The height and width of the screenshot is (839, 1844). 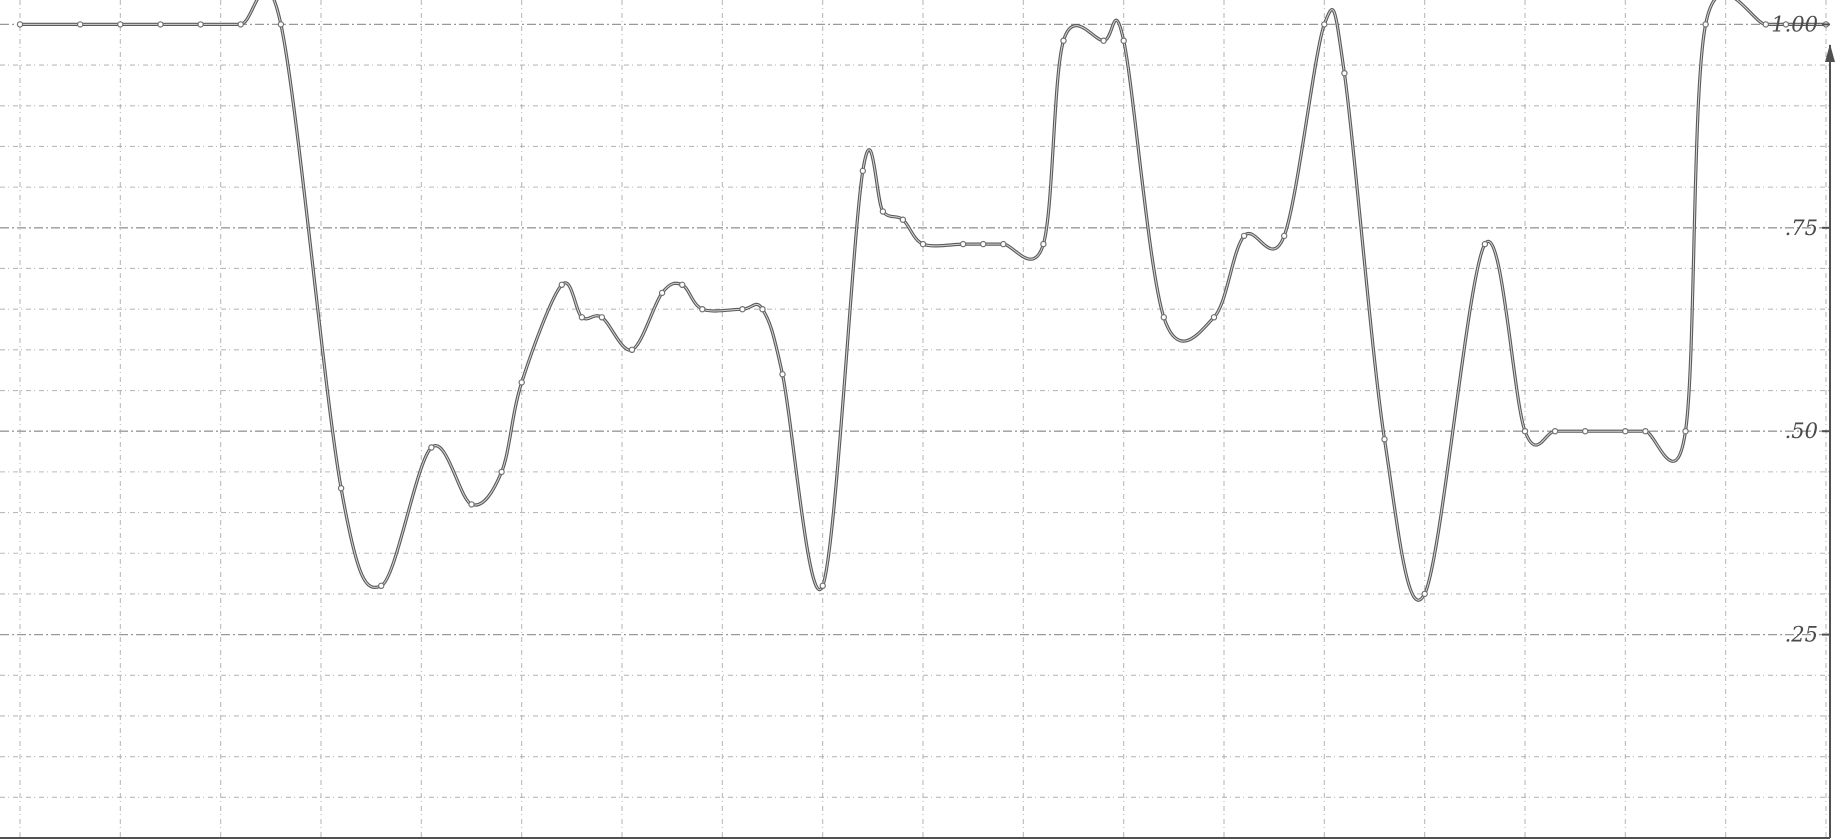 I want to click on tick-labels: 1.00 .75 .50 .25, so click(x=1800, y=329).